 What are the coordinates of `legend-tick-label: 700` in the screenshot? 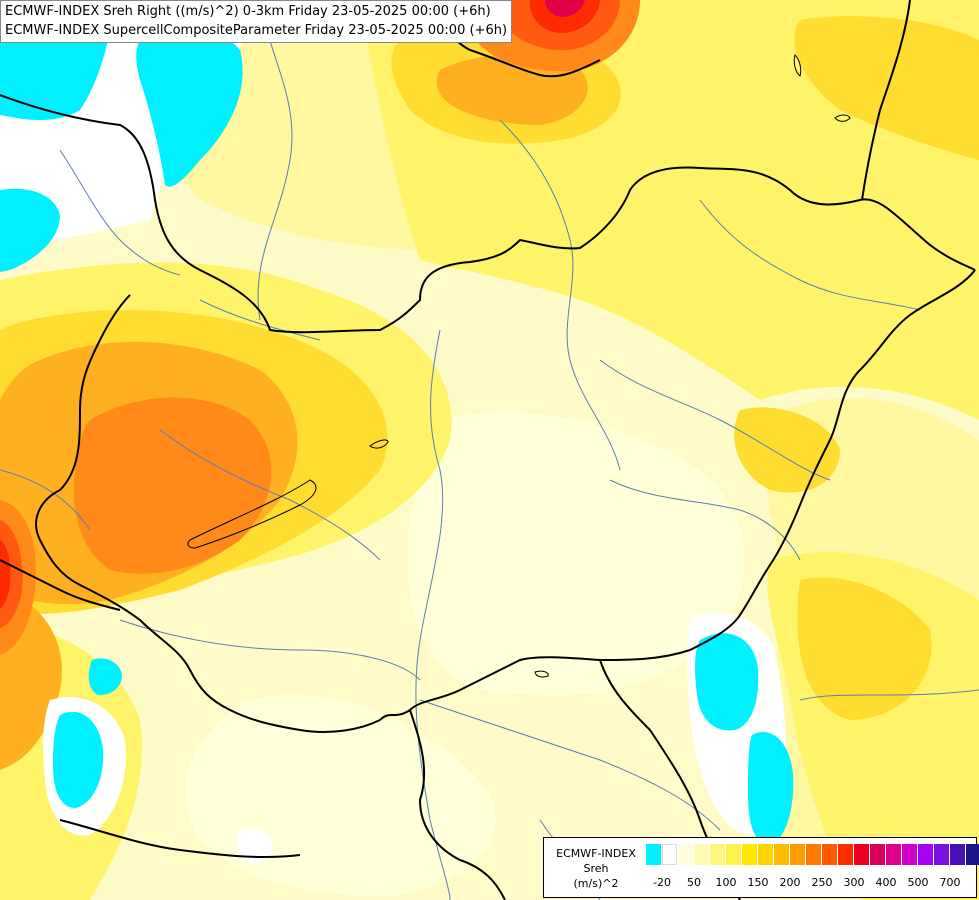 It's located at (950, 882).